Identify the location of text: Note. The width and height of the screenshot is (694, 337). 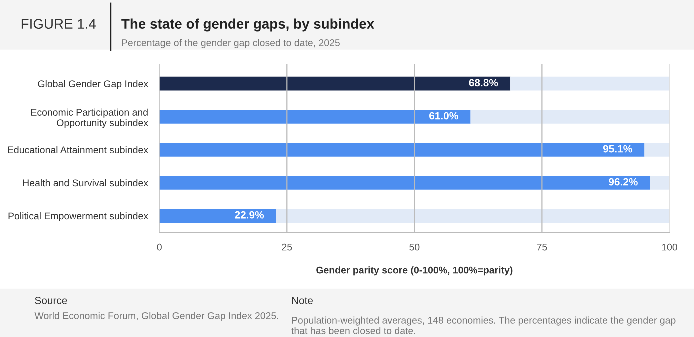
(303, 300).